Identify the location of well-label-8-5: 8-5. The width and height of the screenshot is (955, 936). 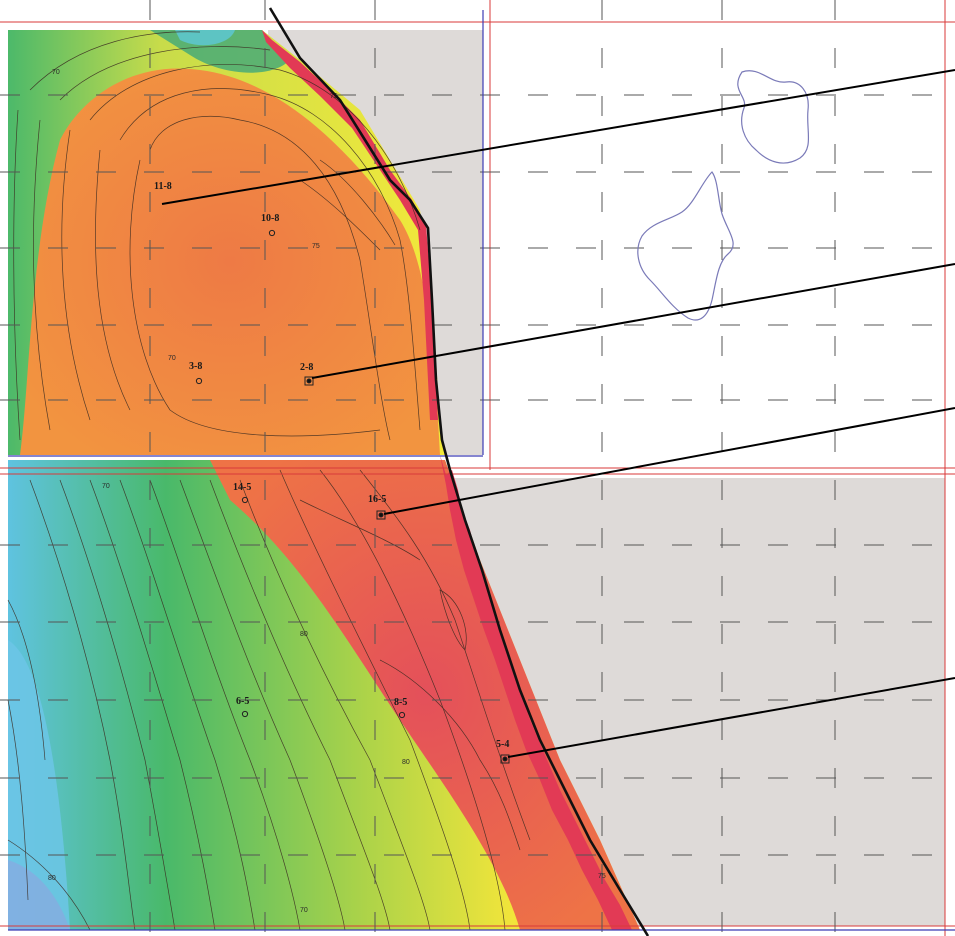
(400, 702).